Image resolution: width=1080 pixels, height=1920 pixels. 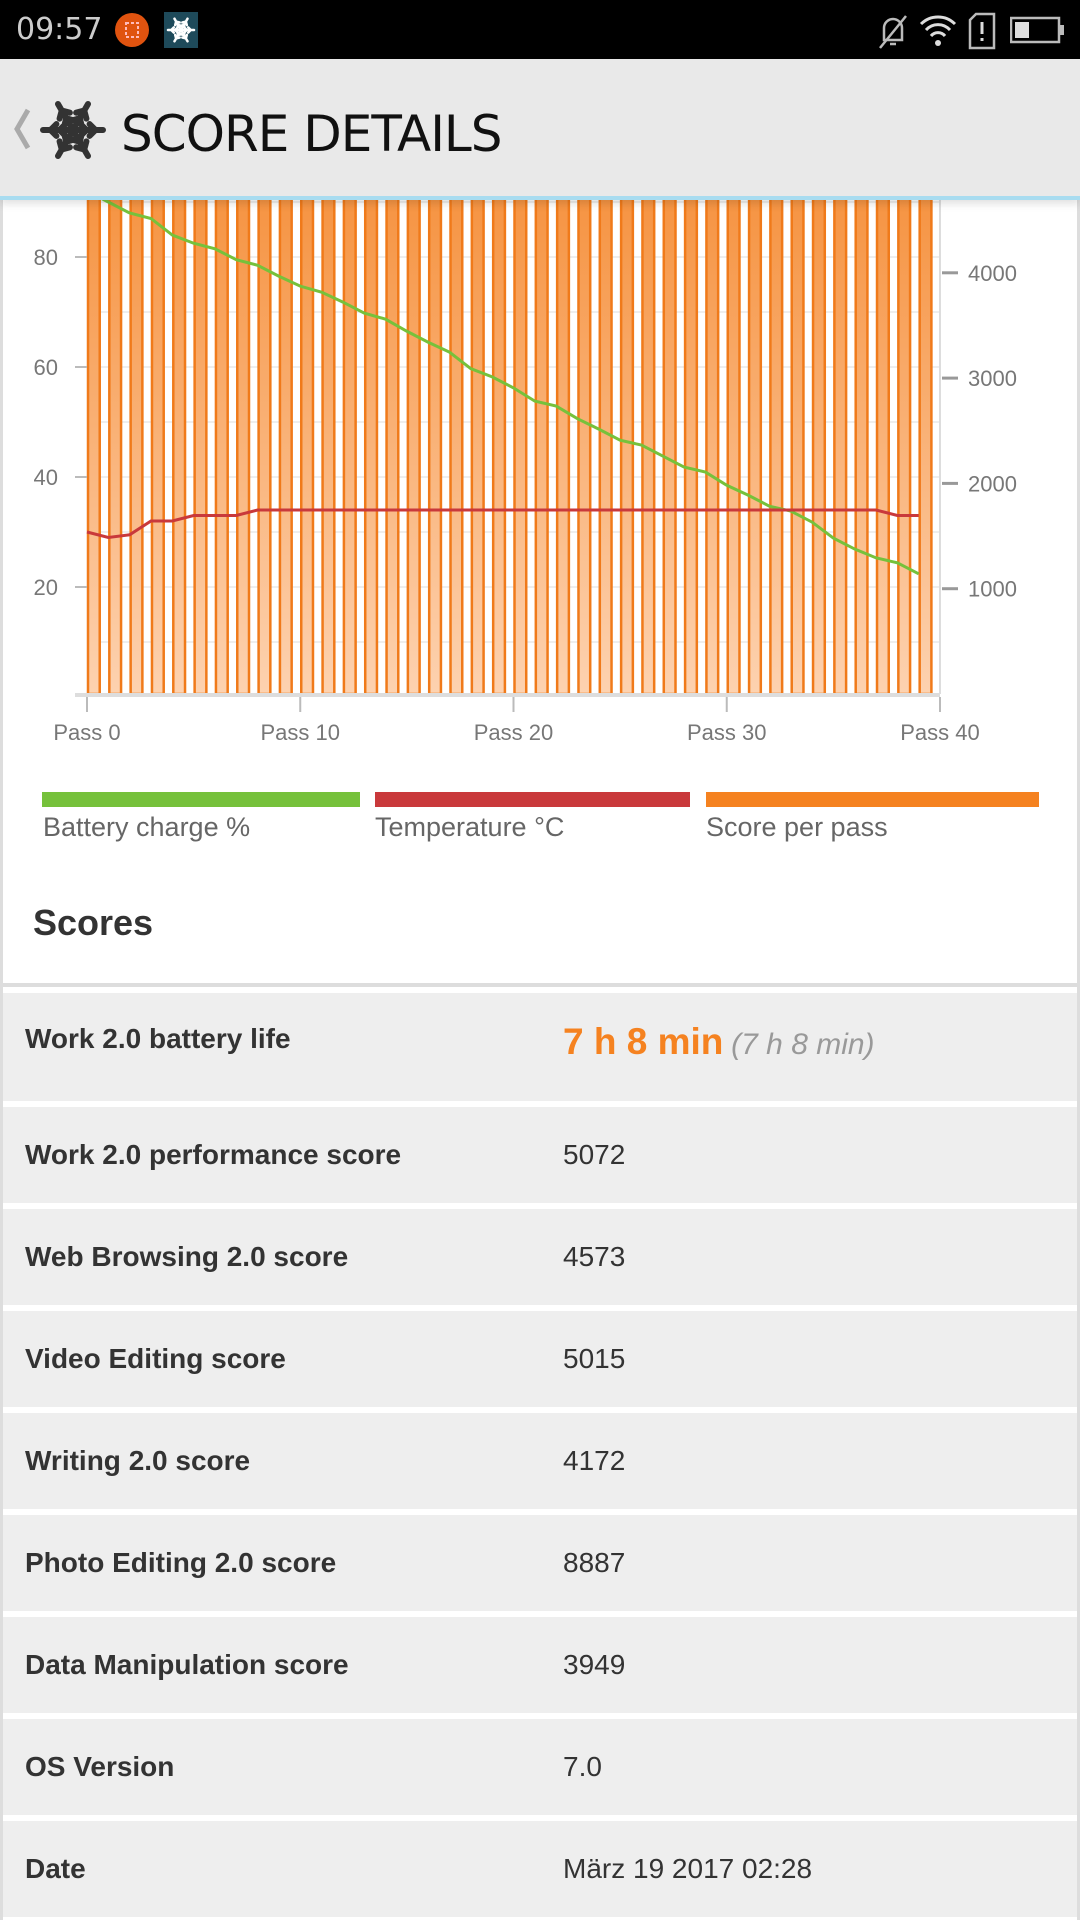 What do you see at coordinates (540, 1665) in the screenshot?
I see `score-row: Data Manipulation score 3949` at bounding box center [540, 1665].